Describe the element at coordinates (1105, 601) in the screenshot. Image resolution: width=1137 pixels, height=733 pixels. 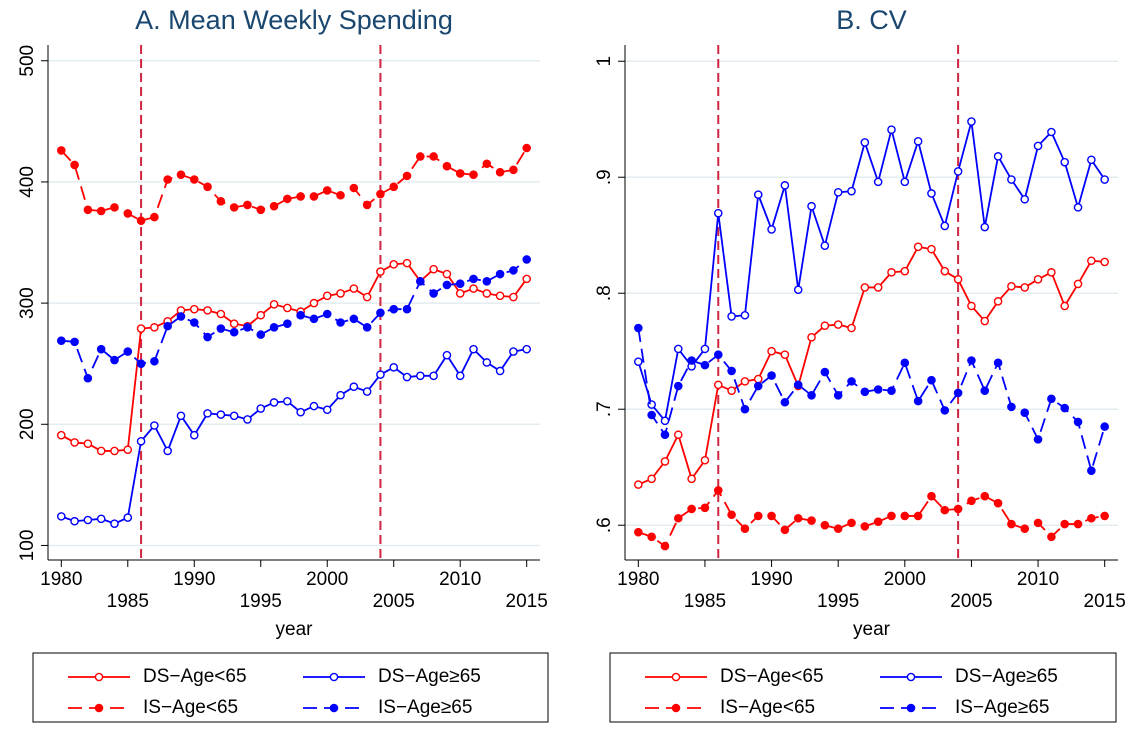
I see `x-tick-label: 2015` at that location.